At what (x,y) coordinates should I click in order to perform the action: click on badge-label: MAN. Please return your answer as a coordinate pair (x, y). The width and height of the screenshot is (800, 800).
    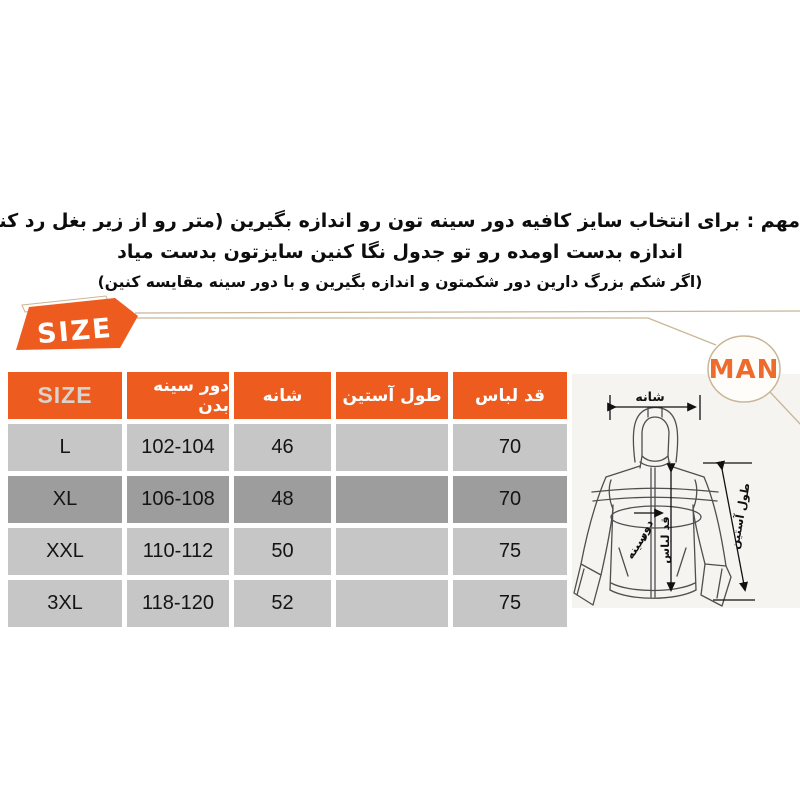
    Looking at the image, I should click on (744, 370).